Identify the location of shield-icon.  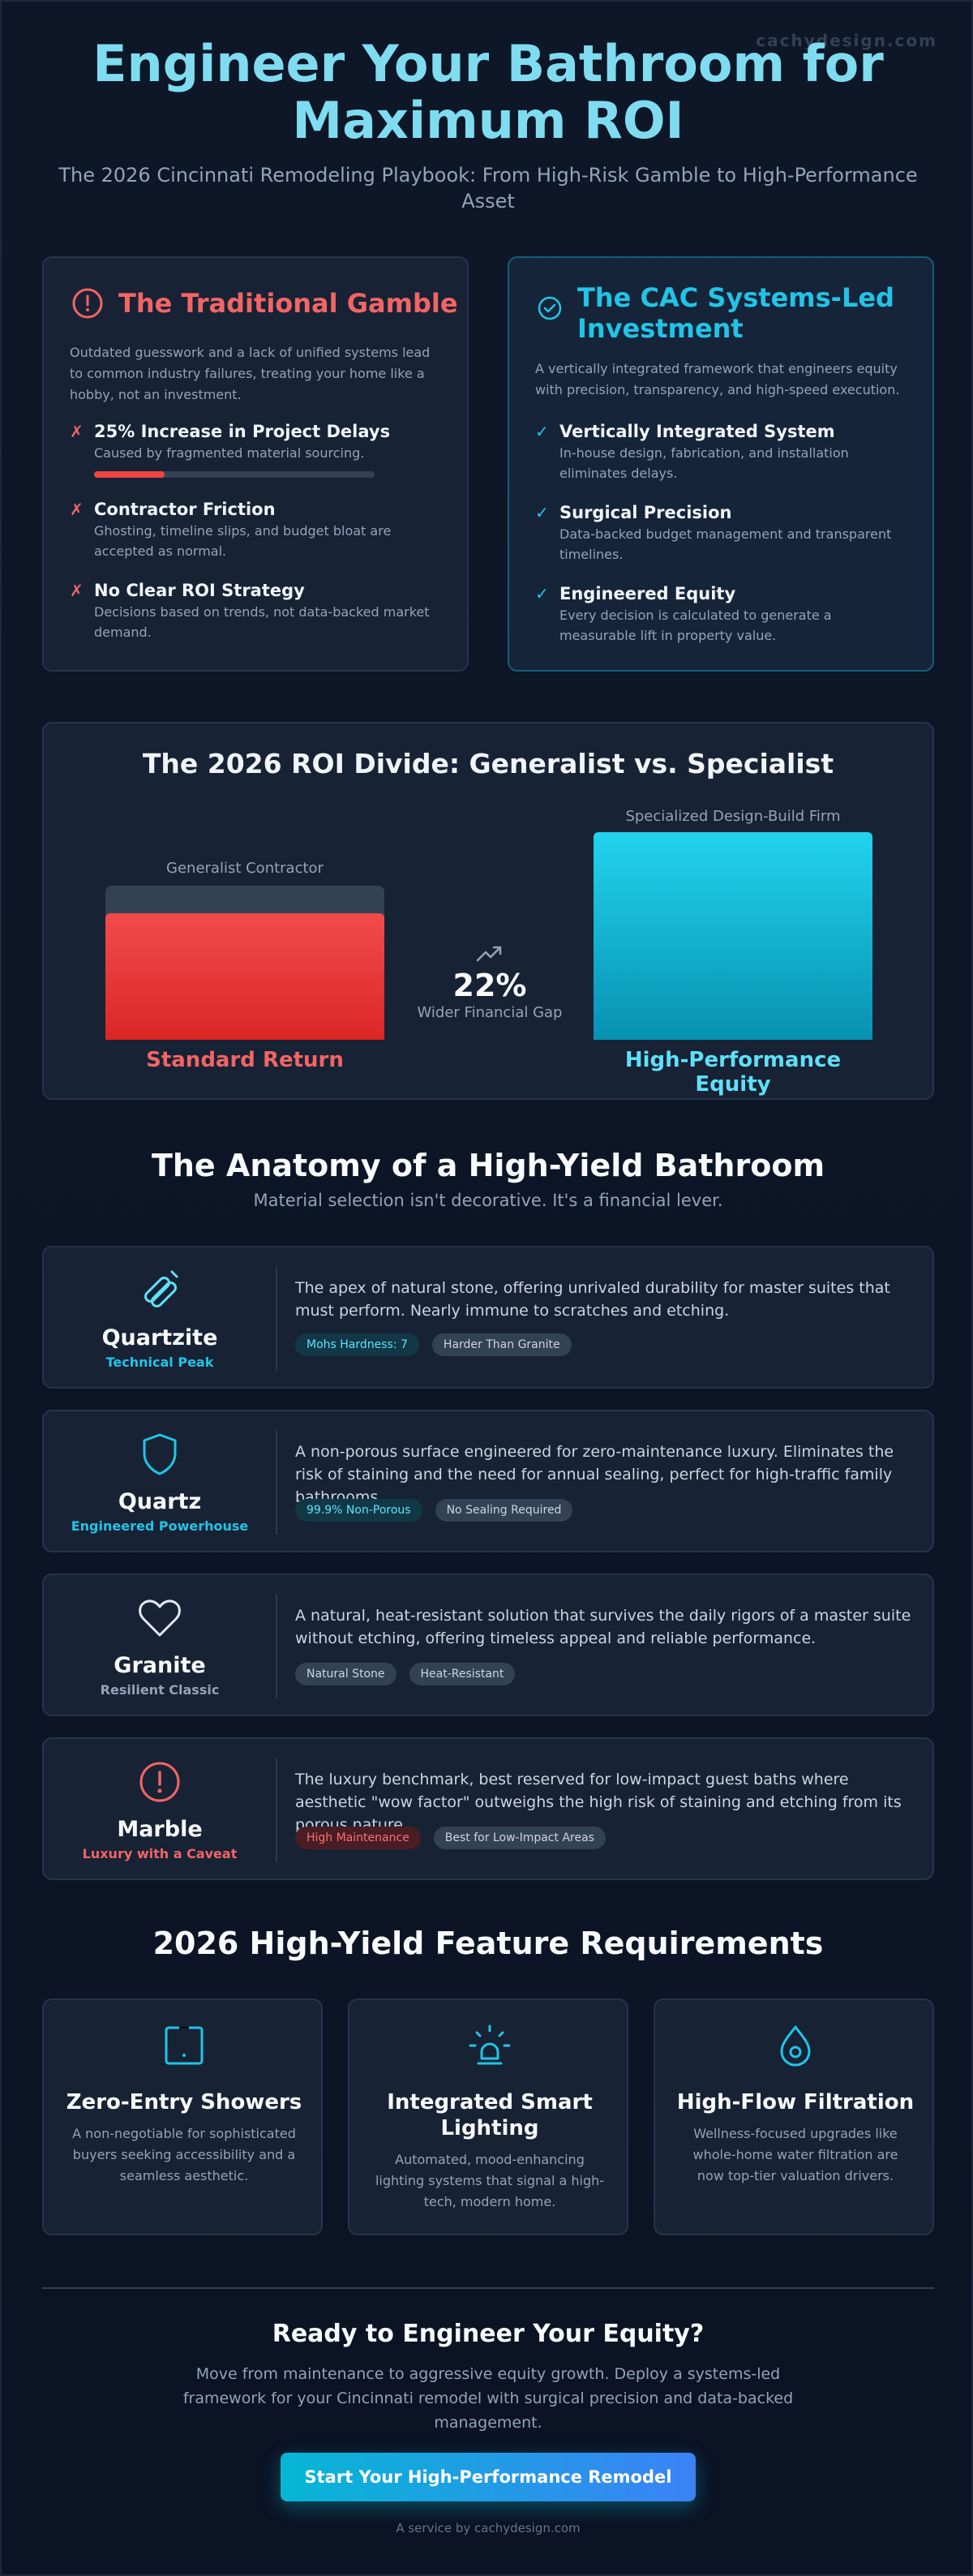
(160, 1454).